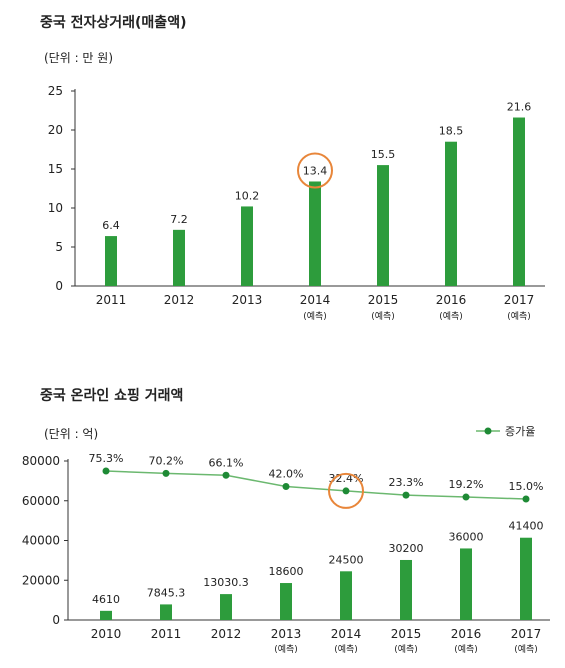 This screenshot has width=565, height=668. I want to click on chart1-x-tick-label: 2014, so click(315, 300).